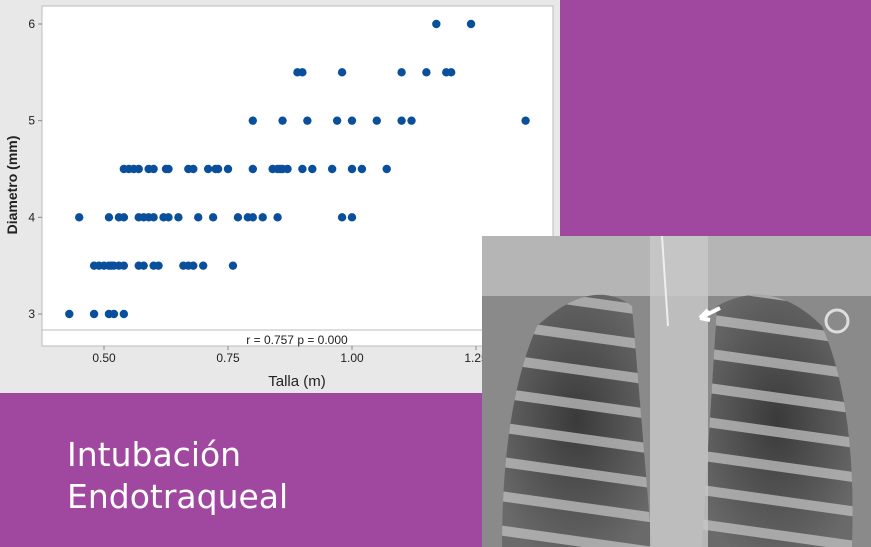 Image resolution: width=871 pixels, height=547 pixels. Describe the element at coordinates (31, 217) in the screenshot. I see `y-tick-label: 4` at that location.